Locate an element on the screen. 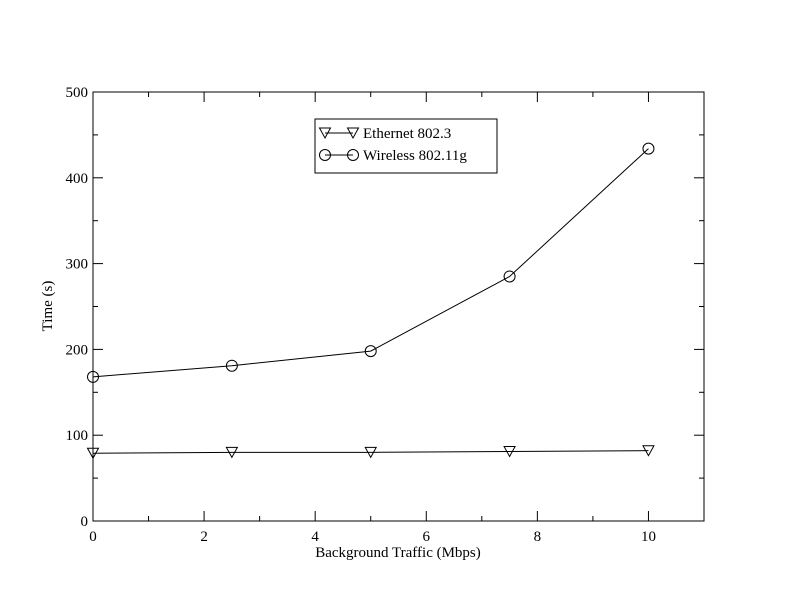  legend-item: Ethernet 802.3 is located at coordinates (384, 134).